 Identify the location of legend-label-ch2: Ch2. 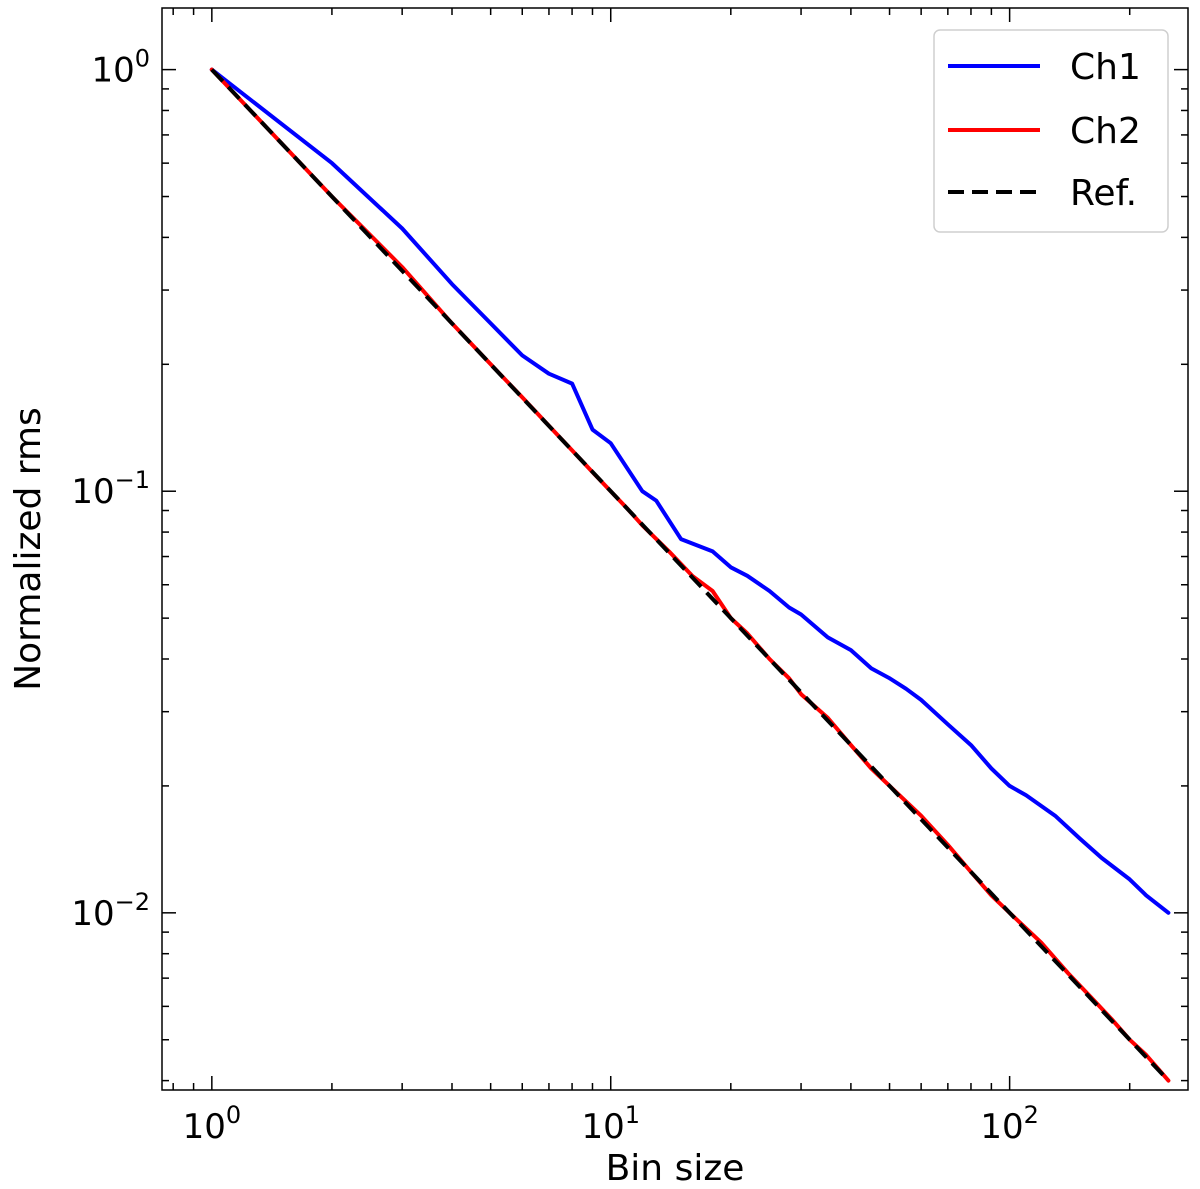
(1105, 131).